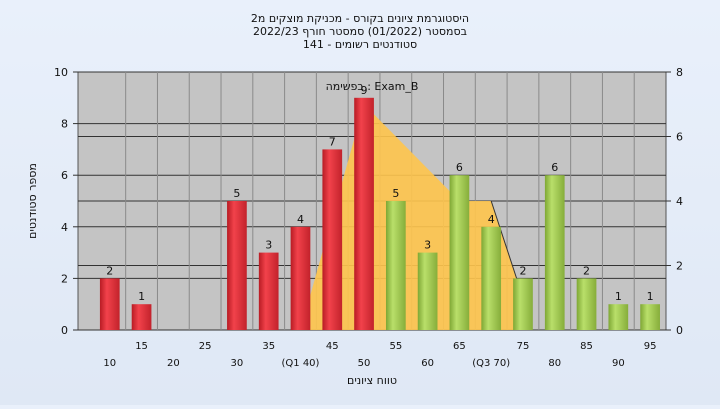  I want to click on y2-tick-label: 6, so click(679, 137).